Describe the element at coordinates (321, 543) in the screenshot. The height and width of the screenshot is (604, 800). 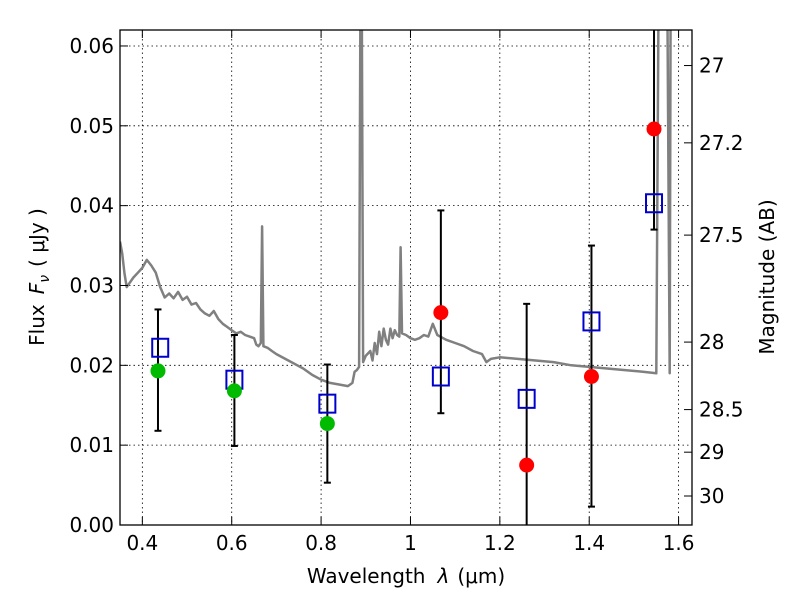
I see `x-tick-label: 0.8` at that location.